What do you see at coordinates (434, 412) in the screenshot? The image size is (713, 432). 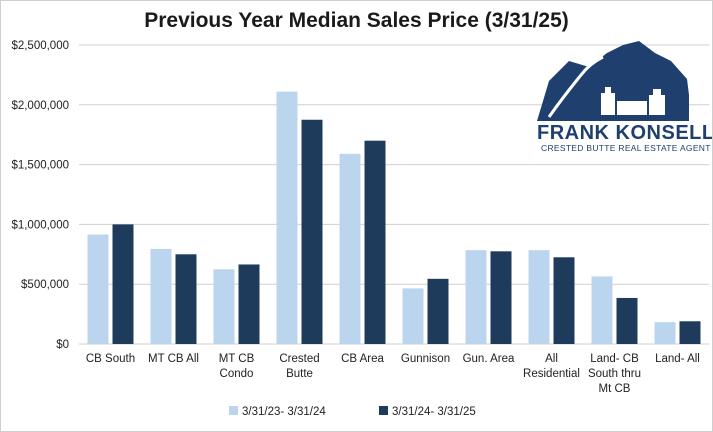 I see `legend-label: 3/31/24- 3/31/25` at bounding box center [434, 412].